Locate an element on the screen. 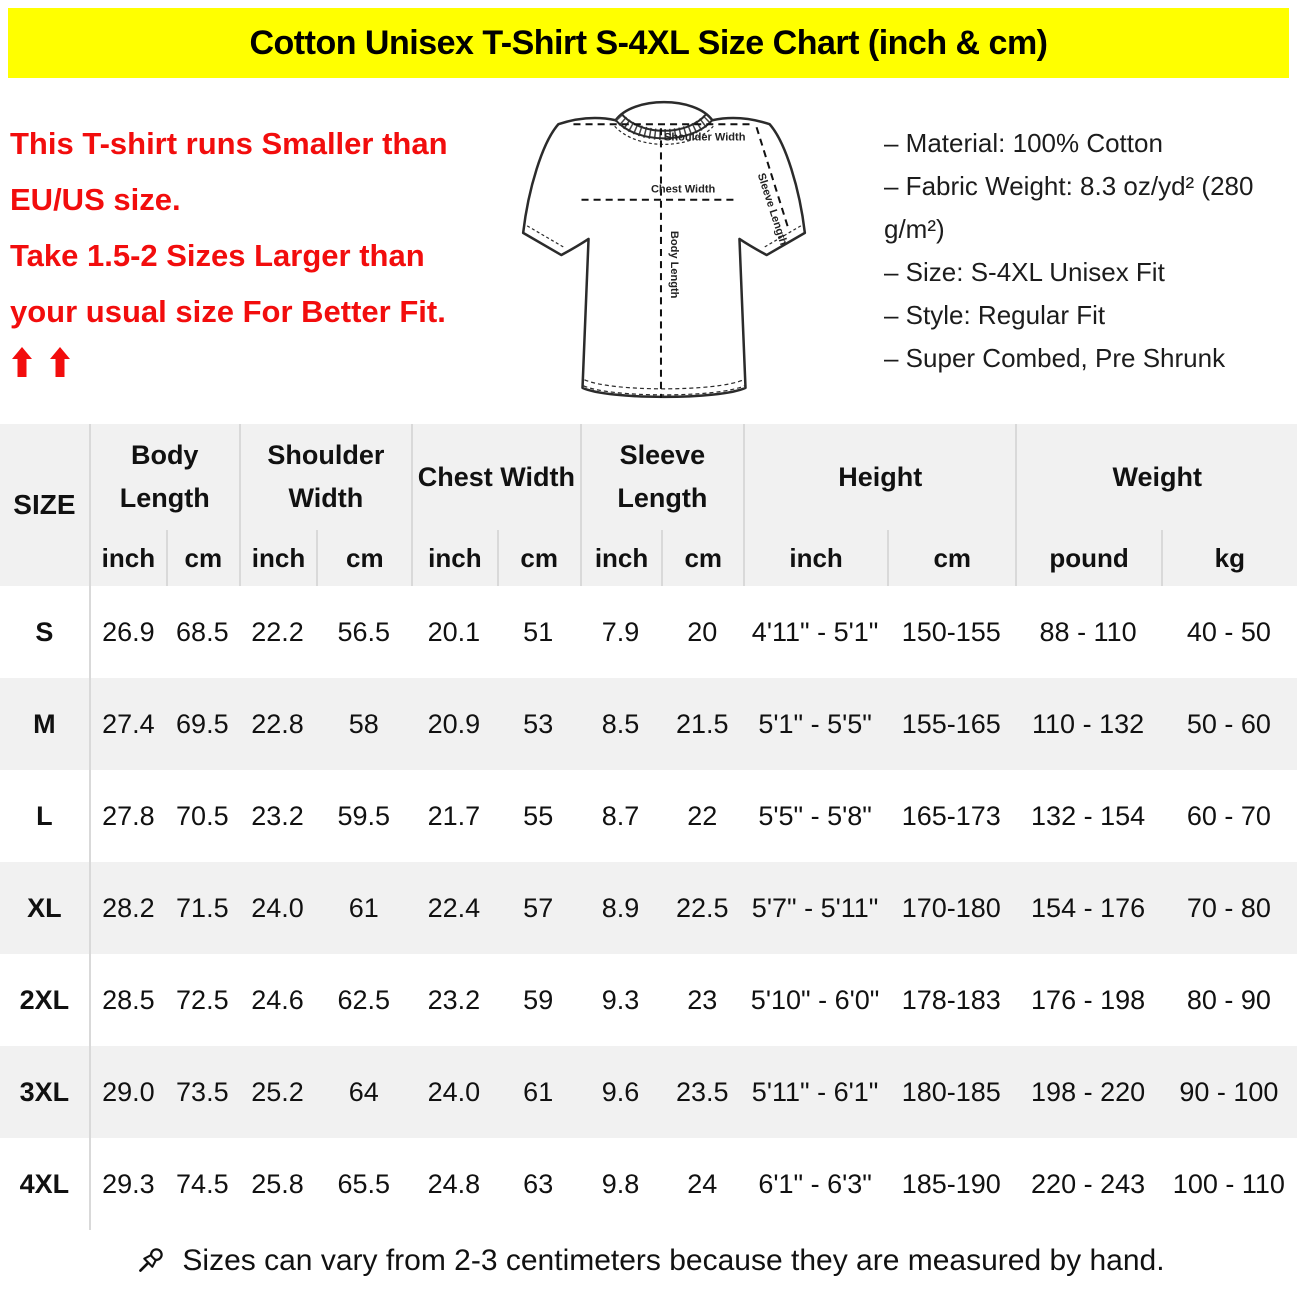 The width and height of the screenshot is (1297, 1289). value-cell: 180-185 is located at coordinates (951, 1092).